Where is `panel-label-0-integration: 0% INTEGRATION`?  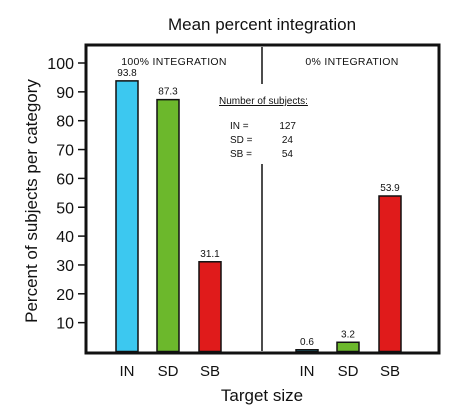 panel-label-0-integration: 0% INTEGRATION is located at coordinates (351, 62).